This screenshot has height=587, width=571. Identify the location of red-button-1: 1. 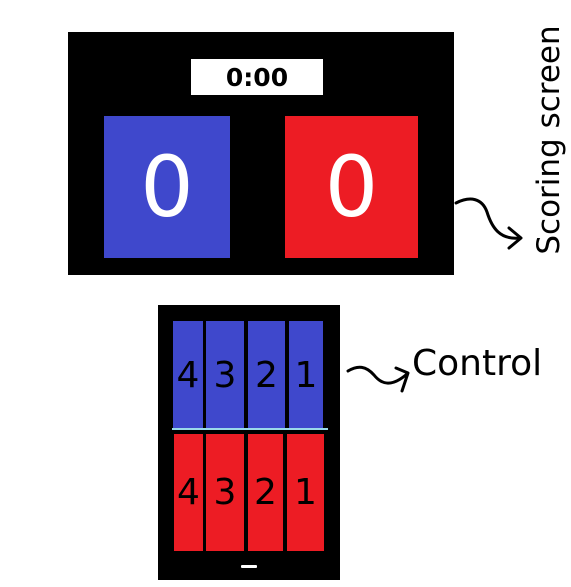
(305, 492).